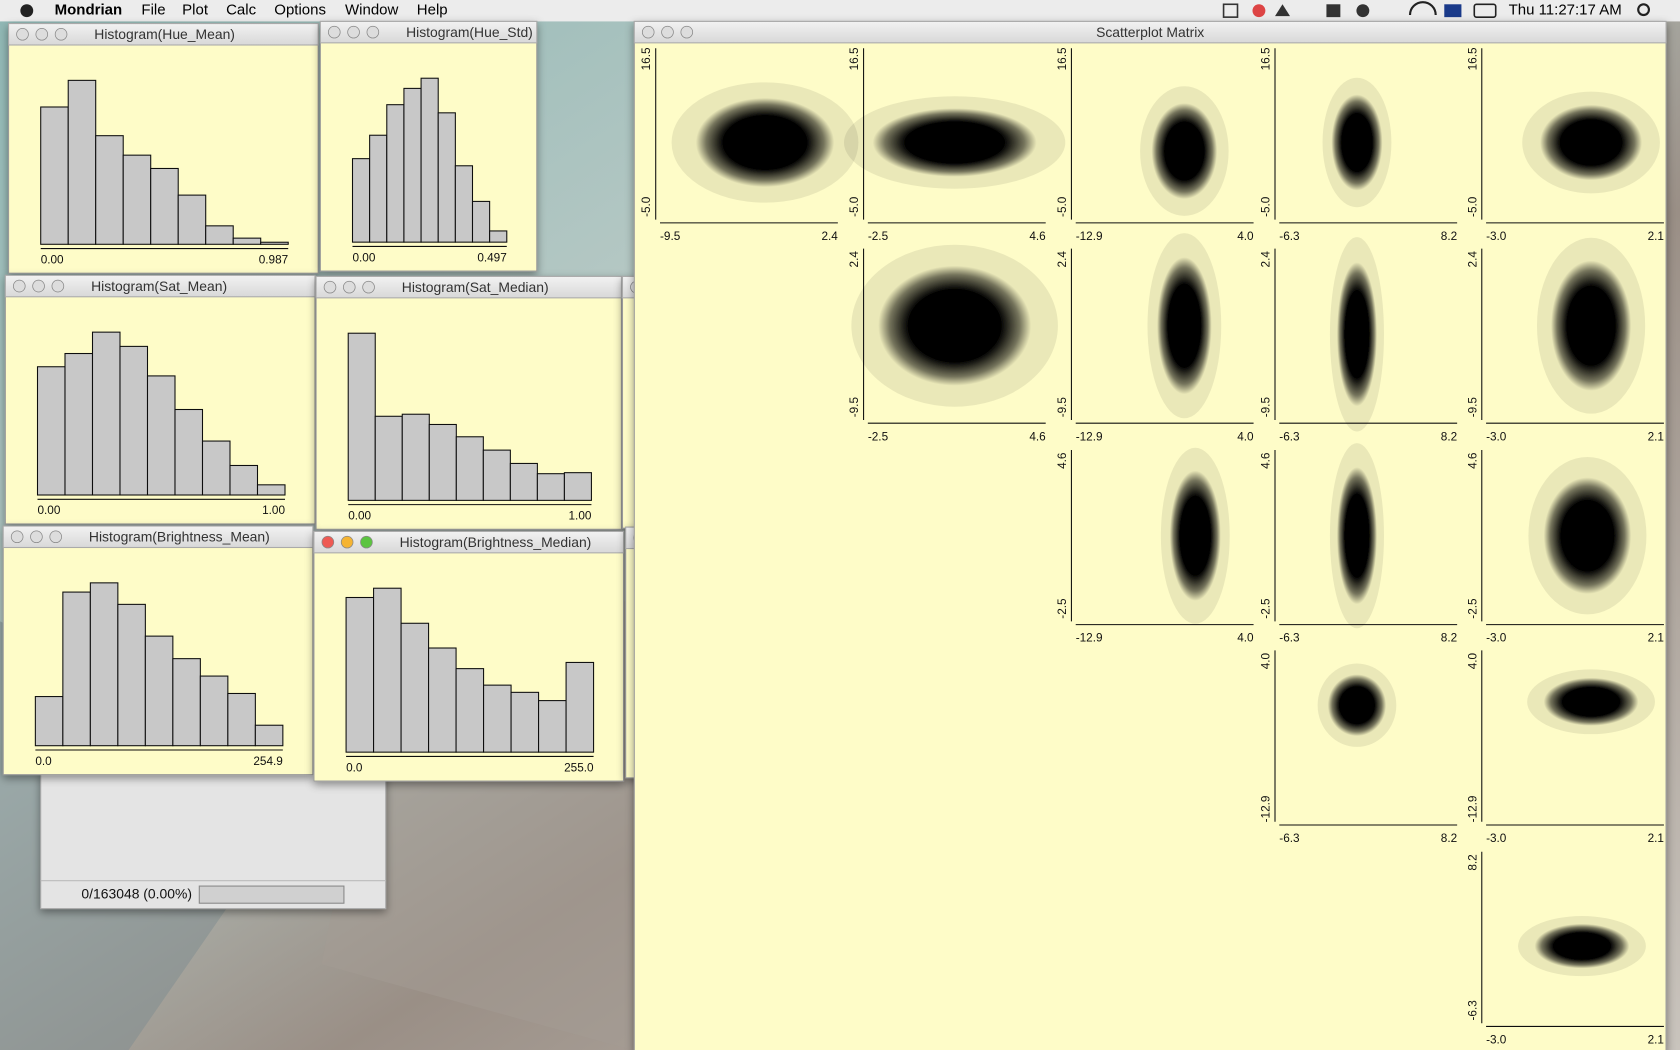 The width and height of the screenshot is (1680, 1050). I want to click on input-flag, so click(1453, 11).